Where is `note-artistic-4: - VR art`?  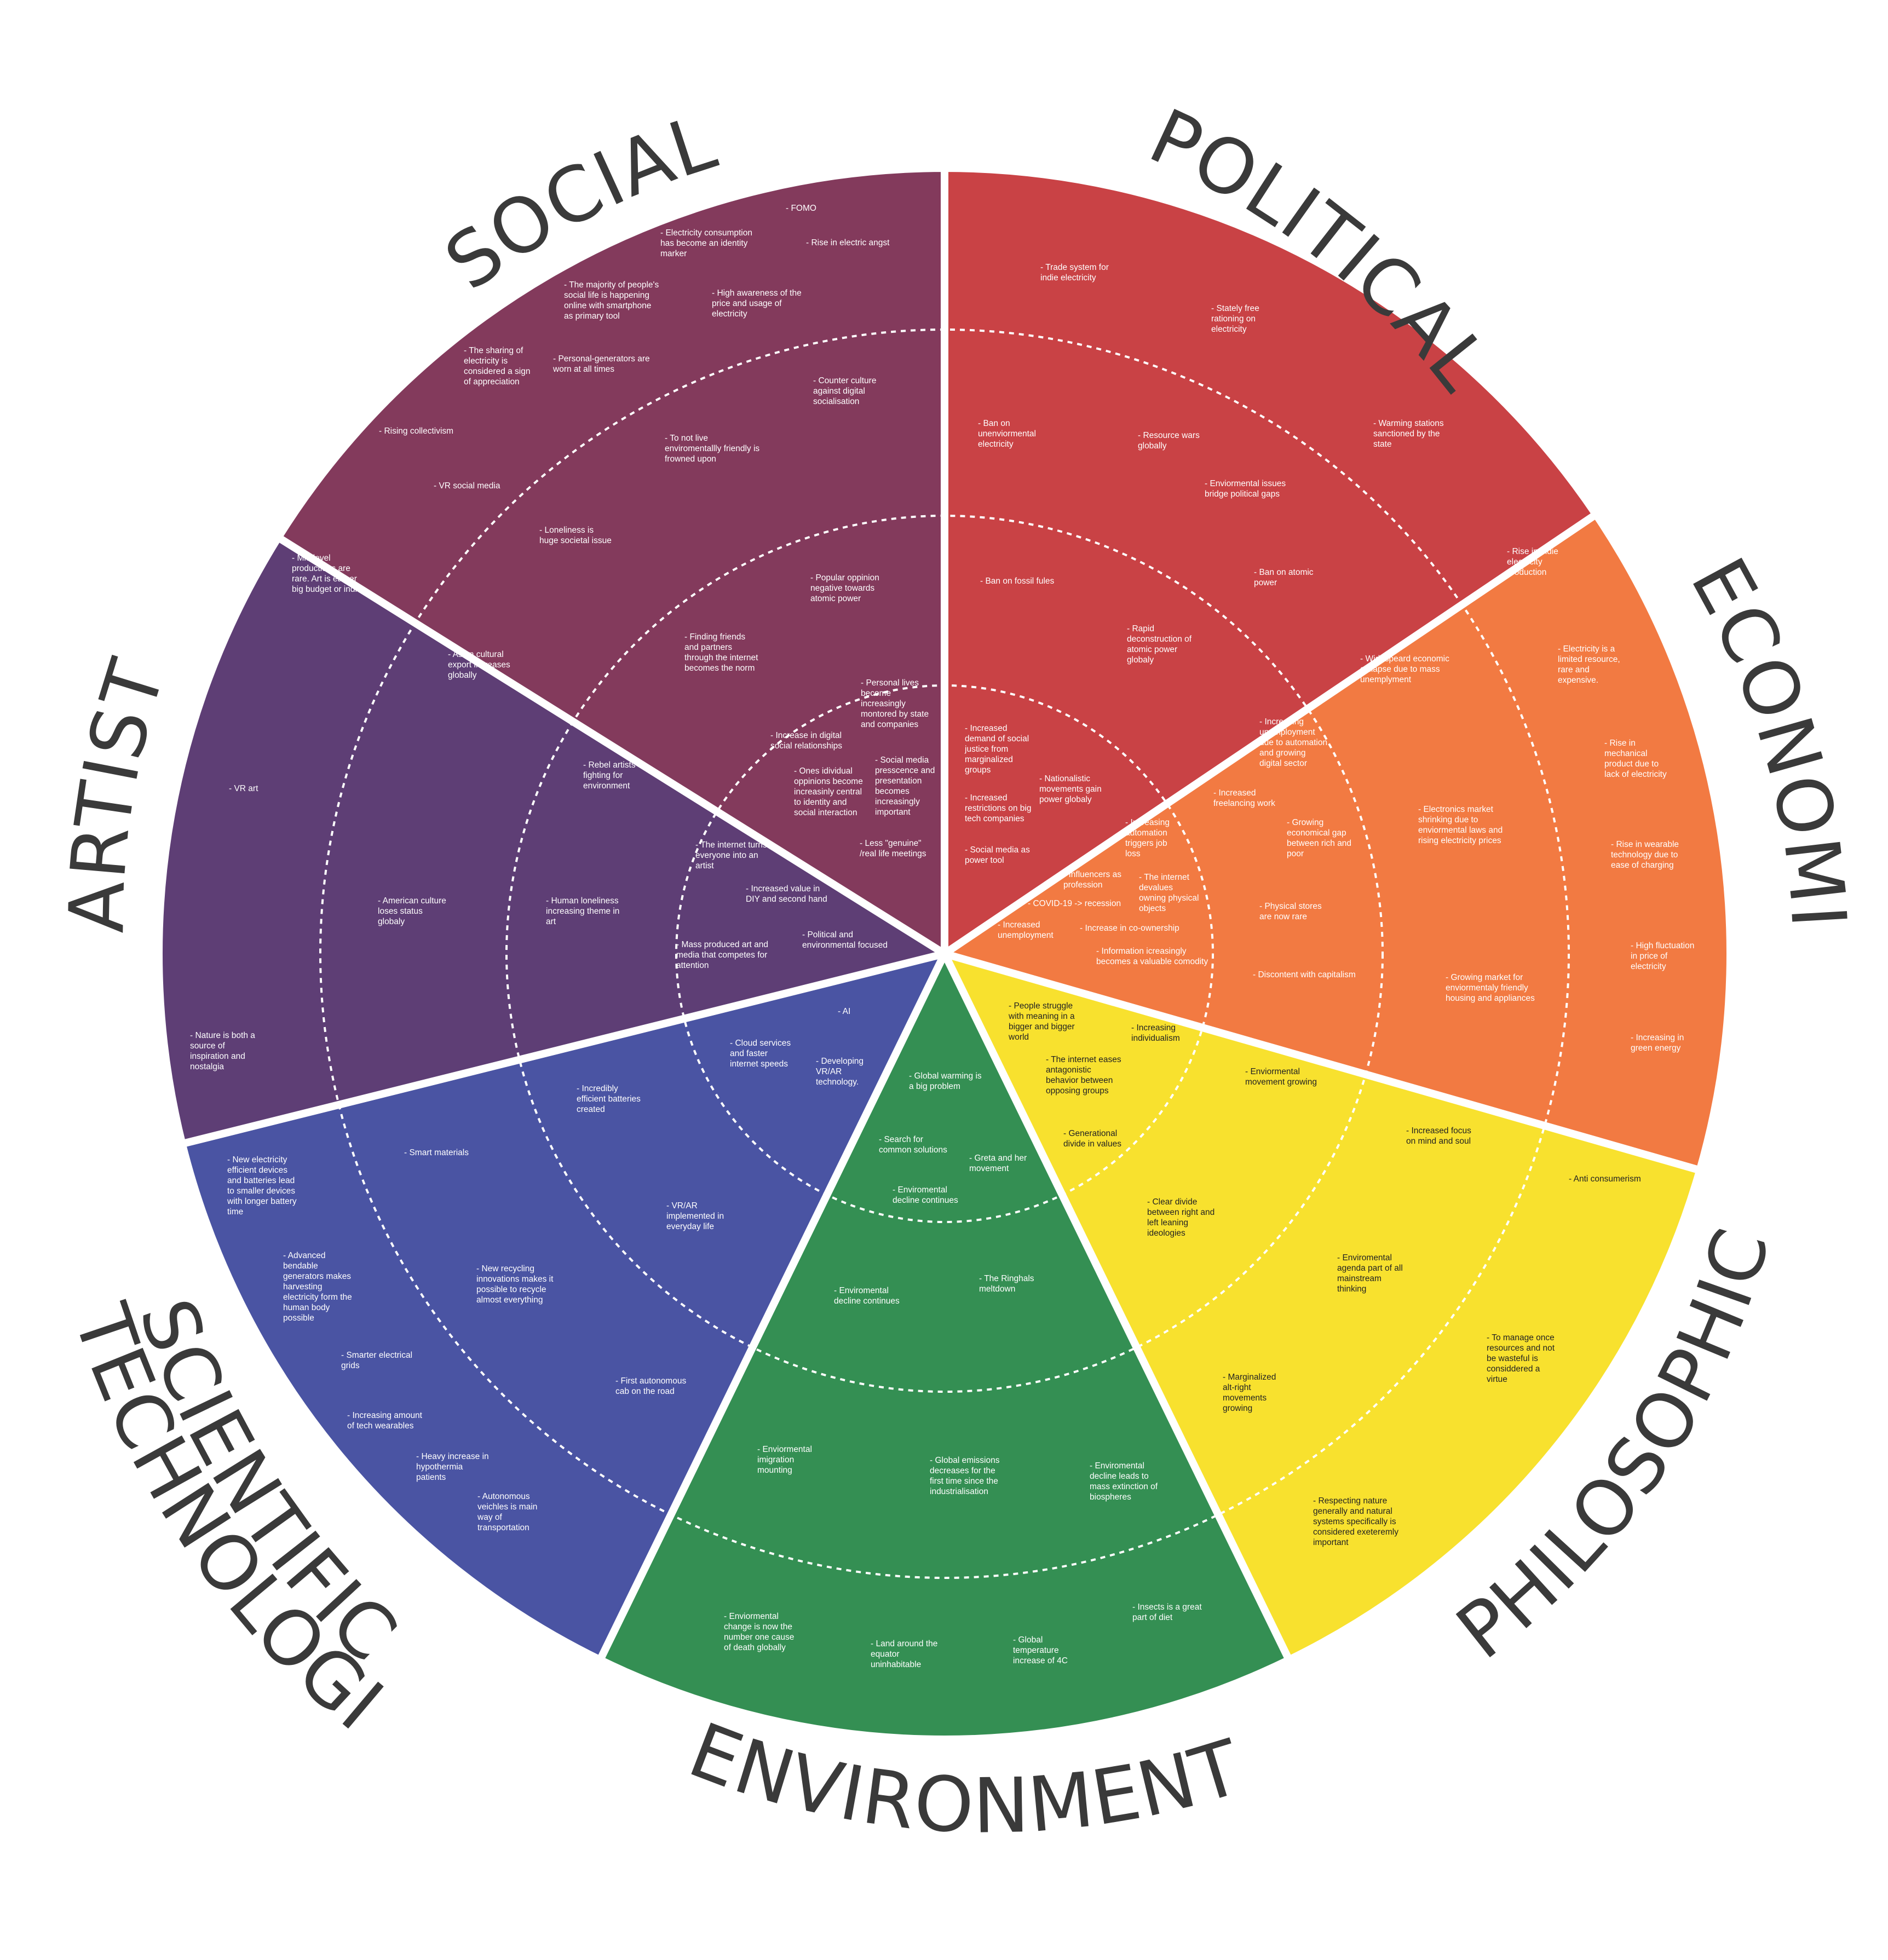
note-artistic-4: - VR art is located at coordinates (244, 788).